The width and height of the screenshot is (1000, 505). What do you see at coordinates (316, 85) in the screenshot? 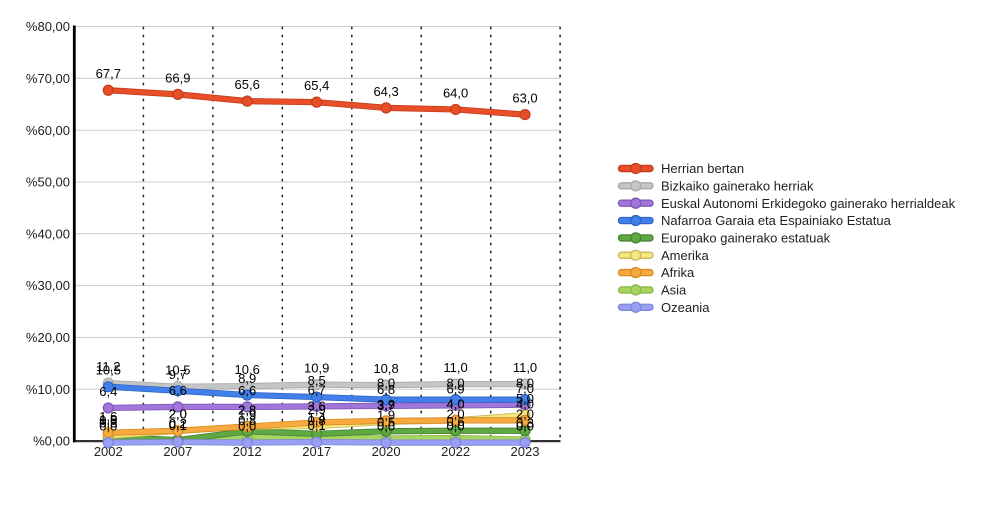
I see `svg-text: 65,4` at bounding box center [316, 85].